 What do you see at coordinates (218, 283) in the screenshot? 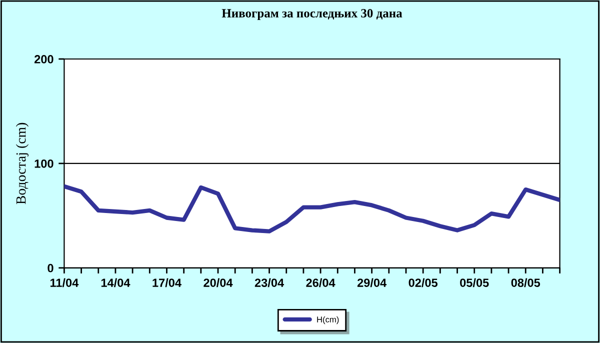
I see `x-tick-label: 20/04` at bounding box center [218, 283].